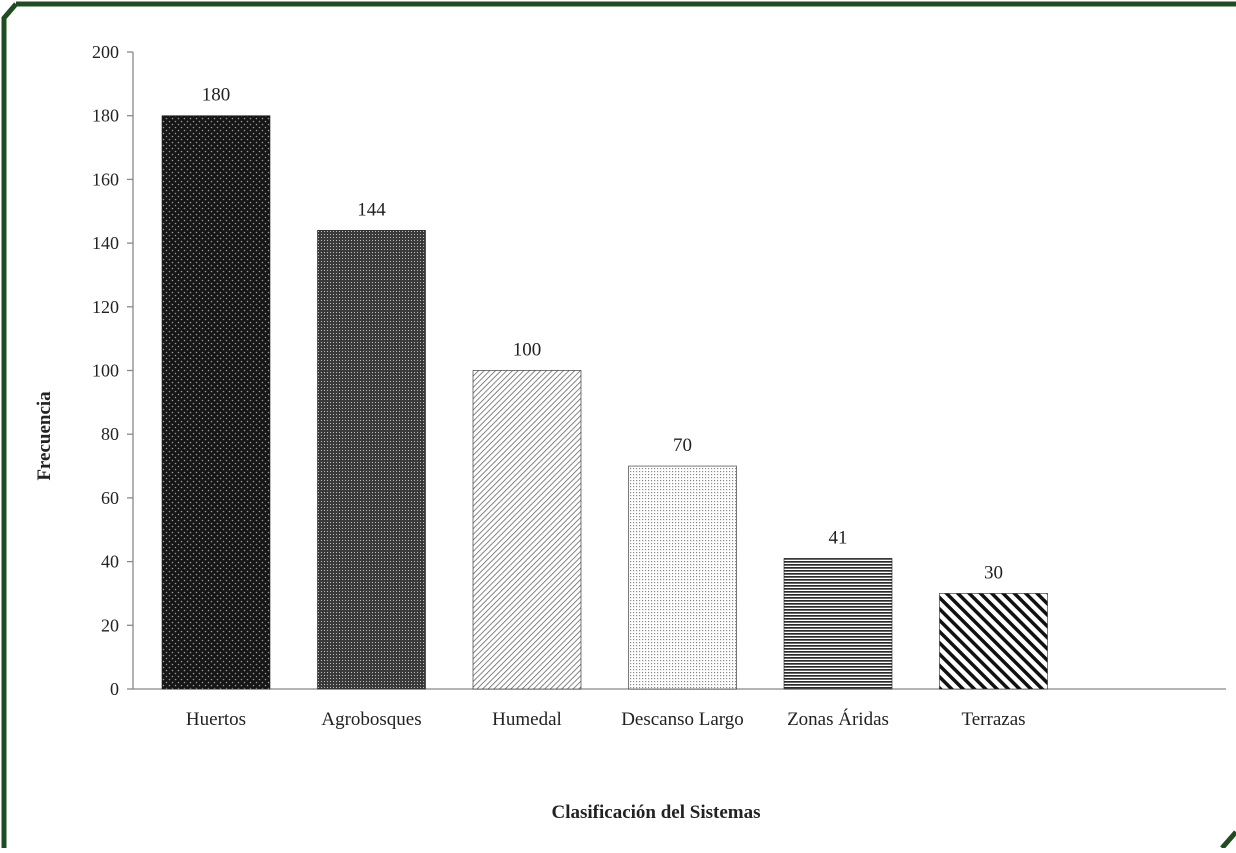  Describe the element at coordinates (656, 812) in the screenshot. I see `x-axis-title: Clasificación del Sistemas` at that location.